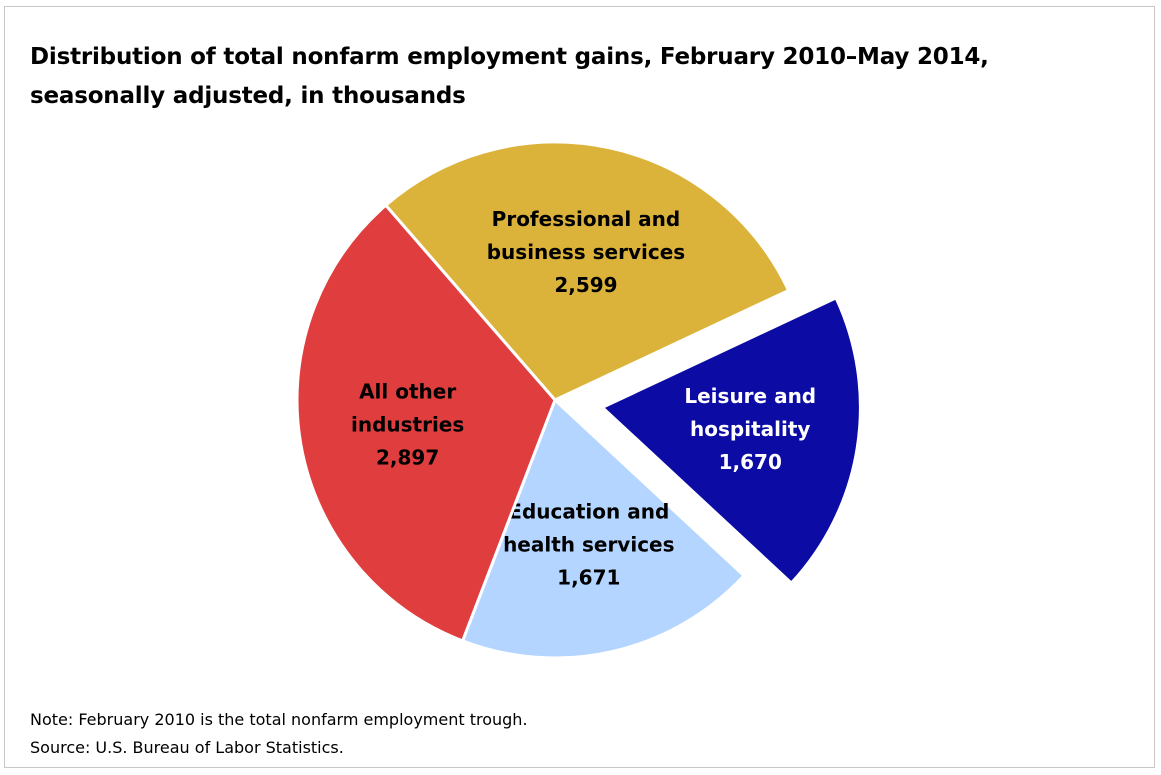  I want to click on slice-label-group: Leisure and hospitality 1,670, so click(750, 429).